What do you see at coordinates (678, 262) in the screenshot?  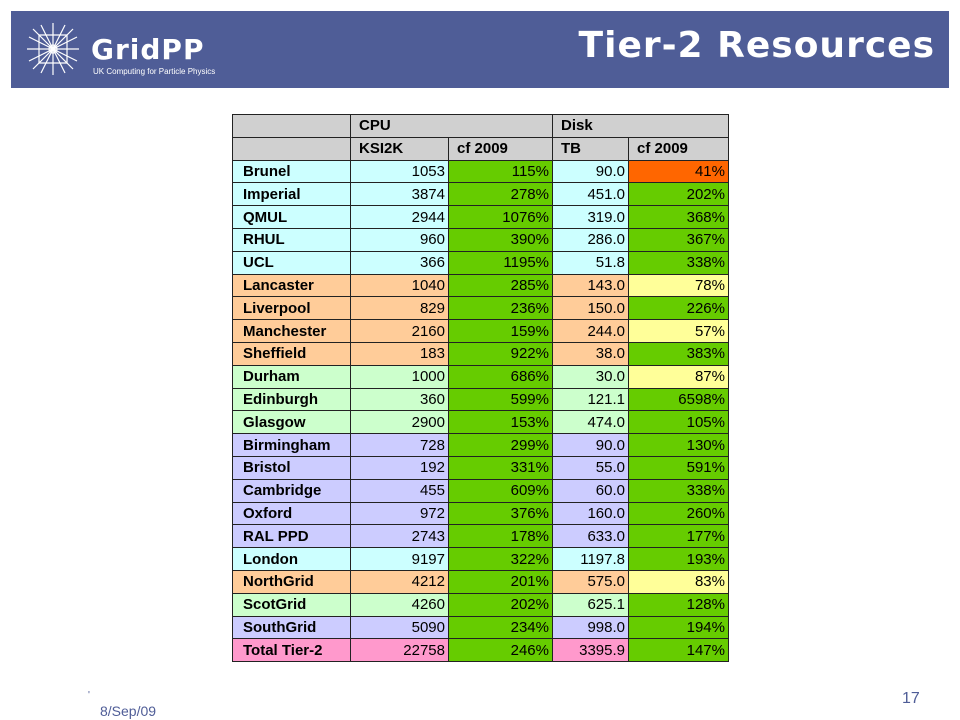 I see `disk-cf-cell: 338%` at bounding box center [678, 262].